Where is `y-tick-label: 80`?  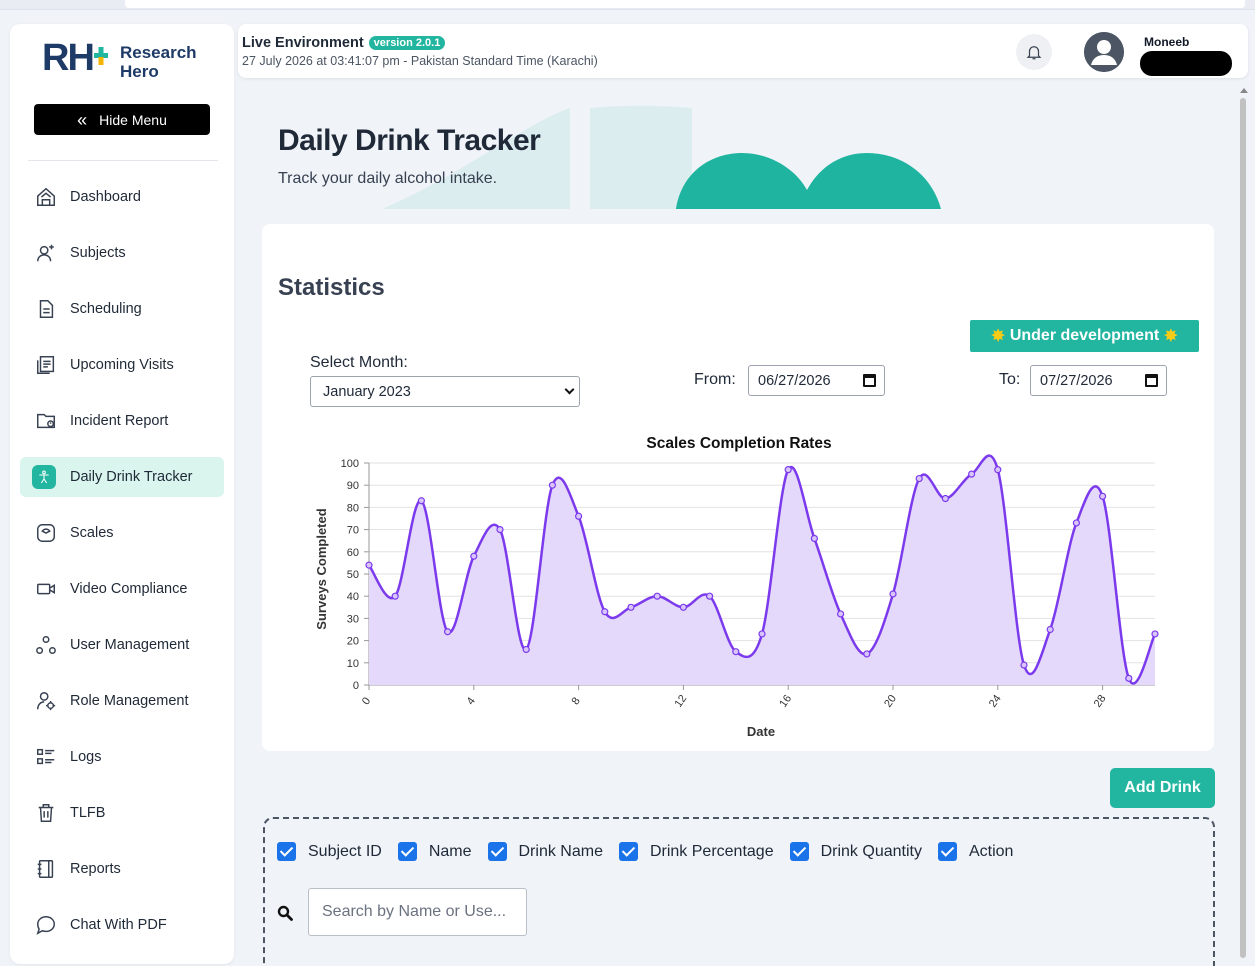
y-tick-label: 80 is located at coordinates (353, 508).